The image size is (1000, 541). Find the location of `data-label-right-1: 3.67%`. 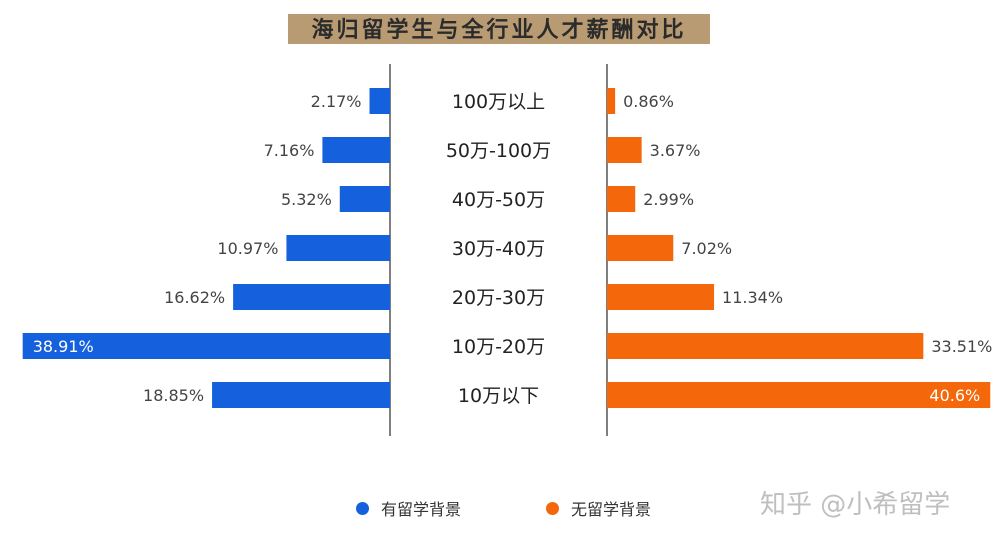

data-label-right-1: 3.67% is located at coordinates (675, 150).